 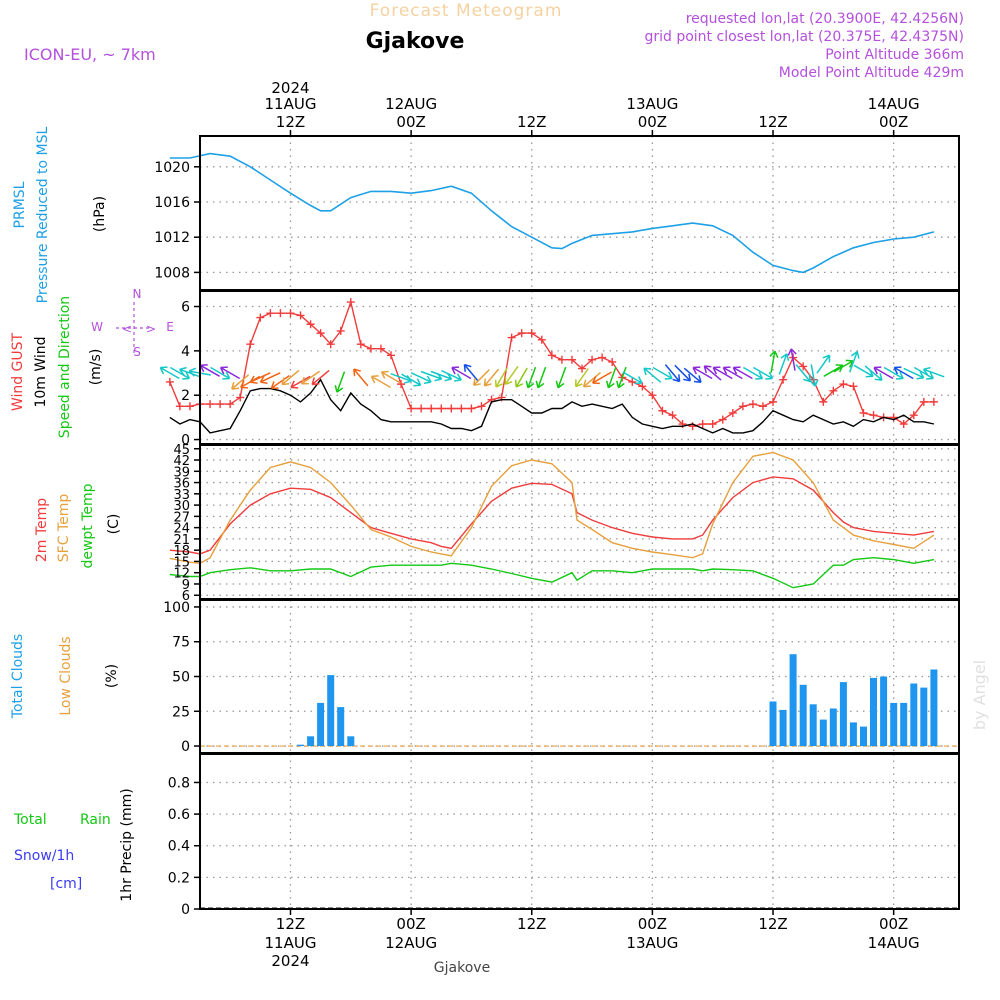 I want to click on compass-cross, so click(x=134, y=328).